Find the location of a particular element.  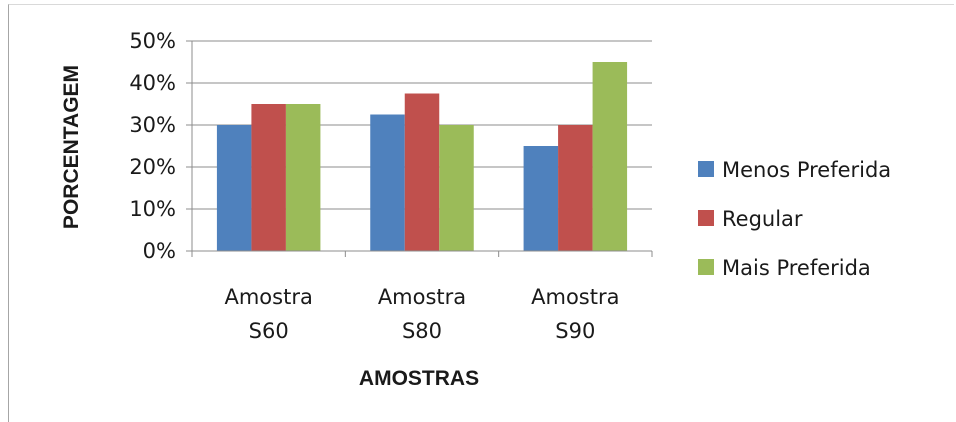

x-category-label: Amostra S80 is located at coordinates (422, 314).